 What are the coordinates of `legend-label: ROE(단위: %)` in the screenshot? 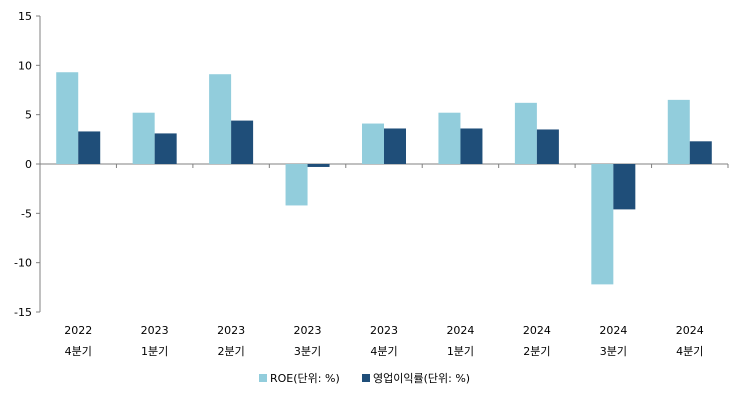 It's located at (305, 378).